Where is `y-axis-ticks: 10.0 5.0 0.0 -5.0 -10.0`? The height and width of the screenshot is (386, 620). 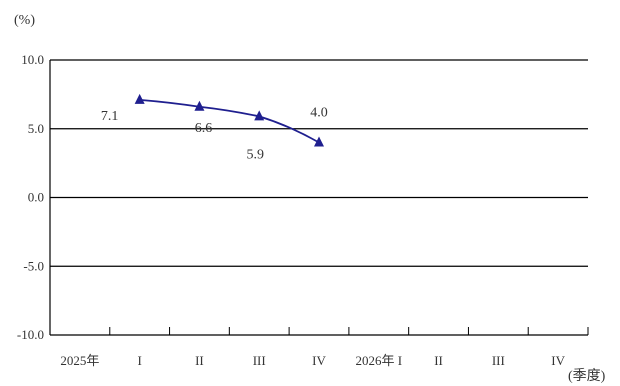 y-axis-ticks: 10.0 5.0 0.0 -5.0 -10.0 is located at coordinates (30, 197).